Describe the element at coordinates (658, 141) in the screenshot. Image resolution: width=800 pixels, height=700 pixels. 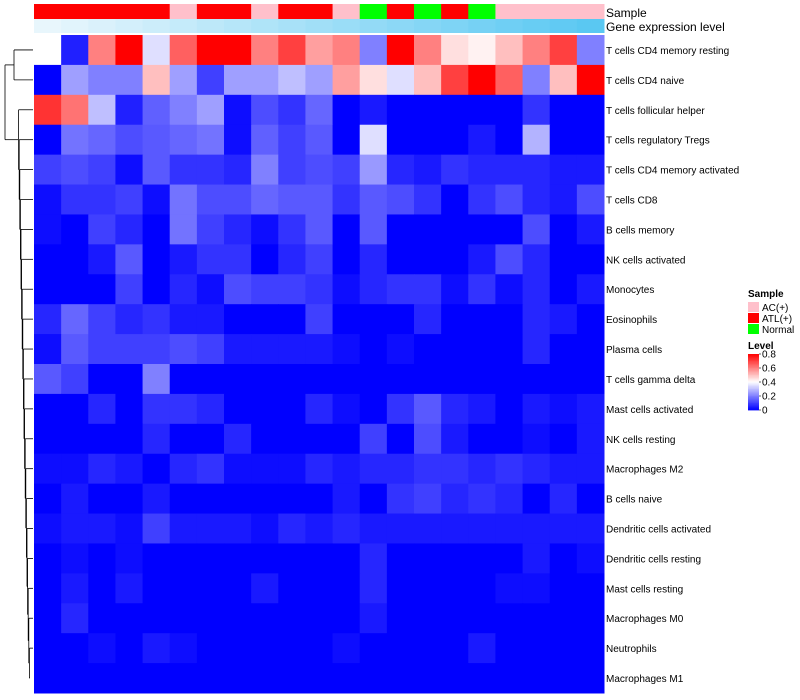
I see `row-label: T cells regulatory Tregs` at that location.